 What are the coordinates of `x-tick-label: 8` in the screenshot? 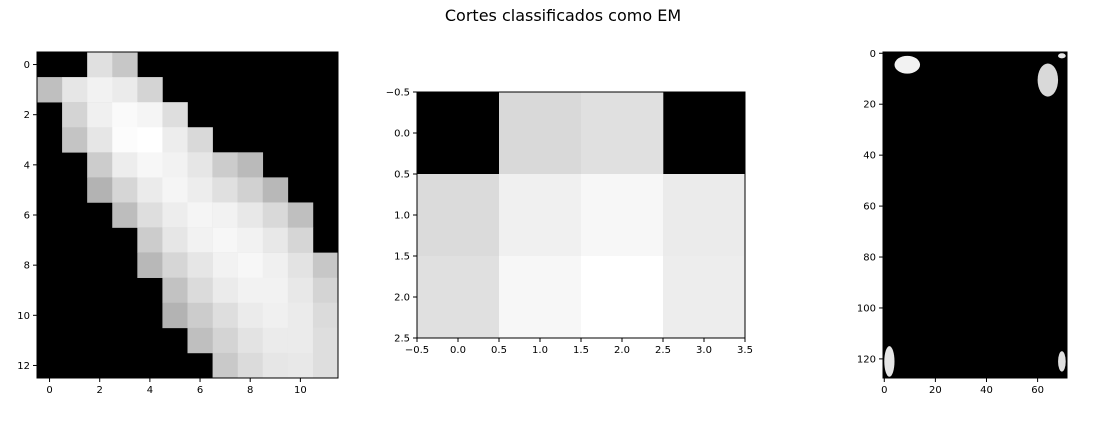 It's located at (250, 390).